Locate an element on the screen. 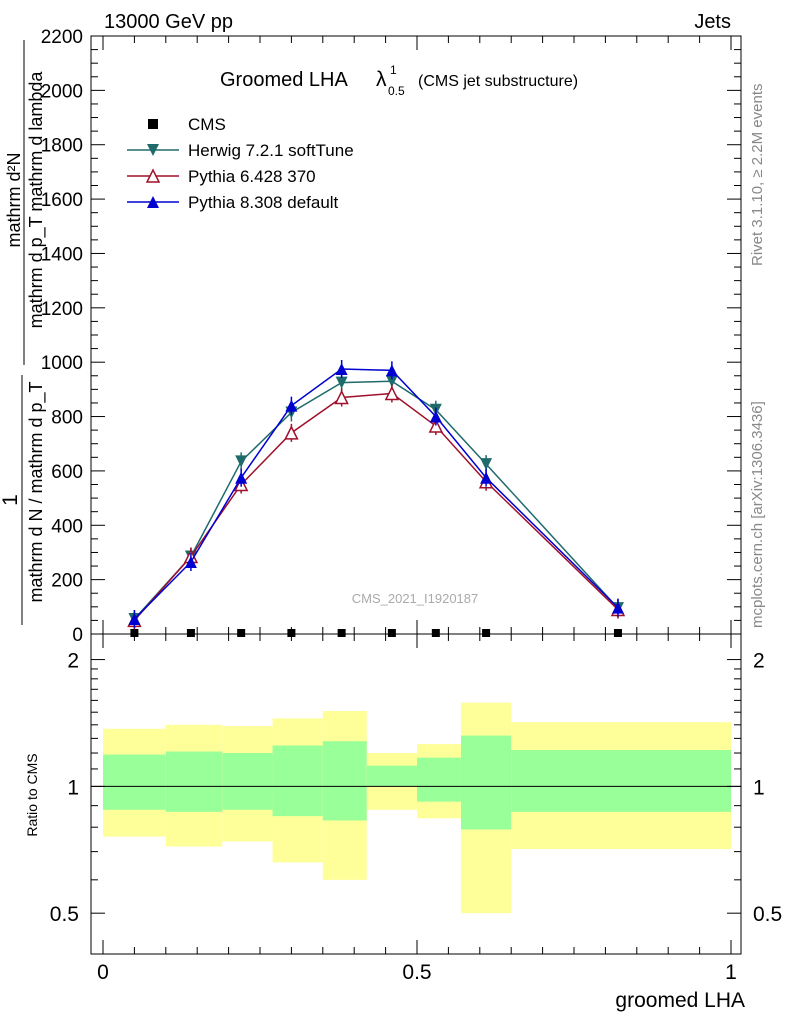 Image resolution: width=786 pixels, height=1024 pixels. chart-title-suffix: (CMS jet substructure) is located at coordinates (498, 81).